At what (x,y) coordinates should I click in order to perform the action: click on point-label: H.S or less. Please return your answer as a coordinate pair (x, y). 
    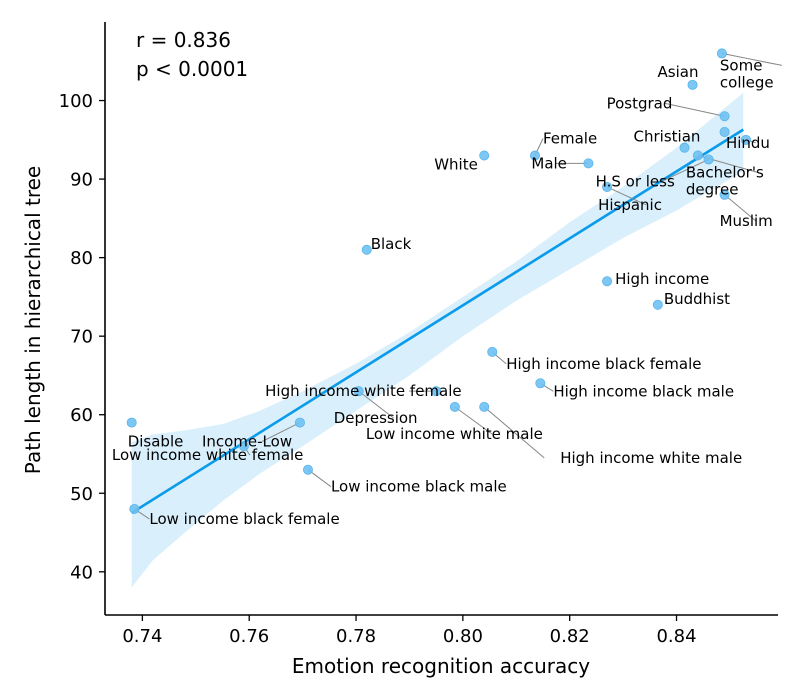
    Looking at the image, I should click on (635, 181).